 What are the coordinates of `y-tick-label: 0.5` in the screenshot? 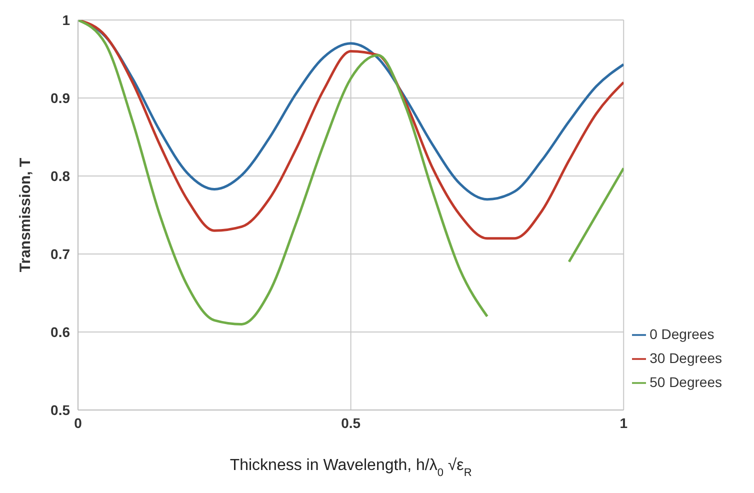 It's located at (60, 410).